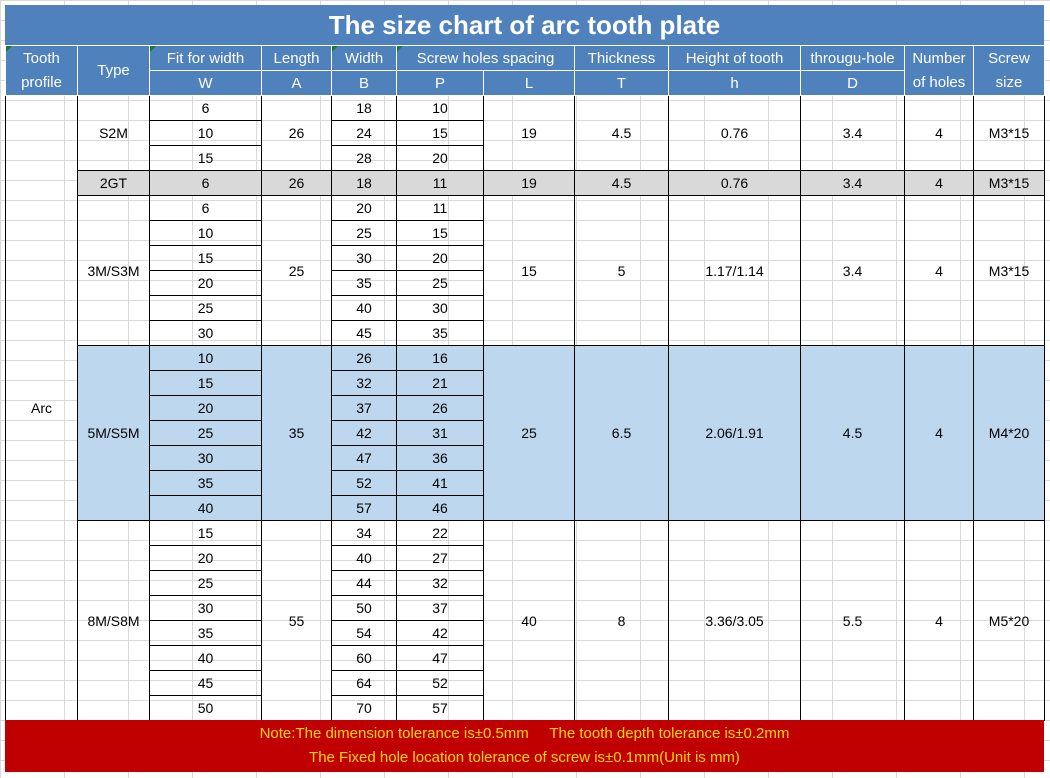  Describe the element at coordinates (735, 58) in the screenshot. I see `header-tooth-height: Height of tooth` at that location.